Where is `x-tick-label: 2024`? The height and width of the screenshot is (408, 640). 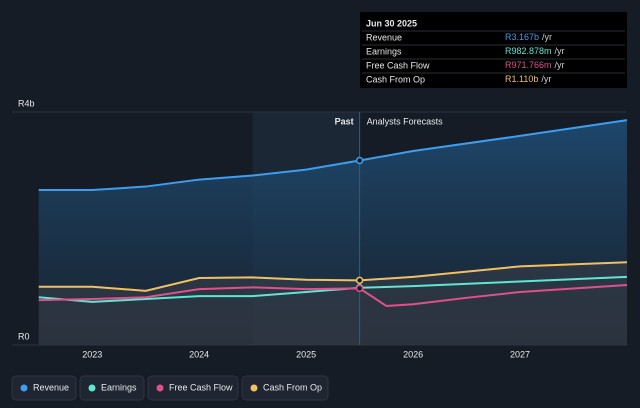
x-tick-label: 2024 is located at coordinates (199, 354).